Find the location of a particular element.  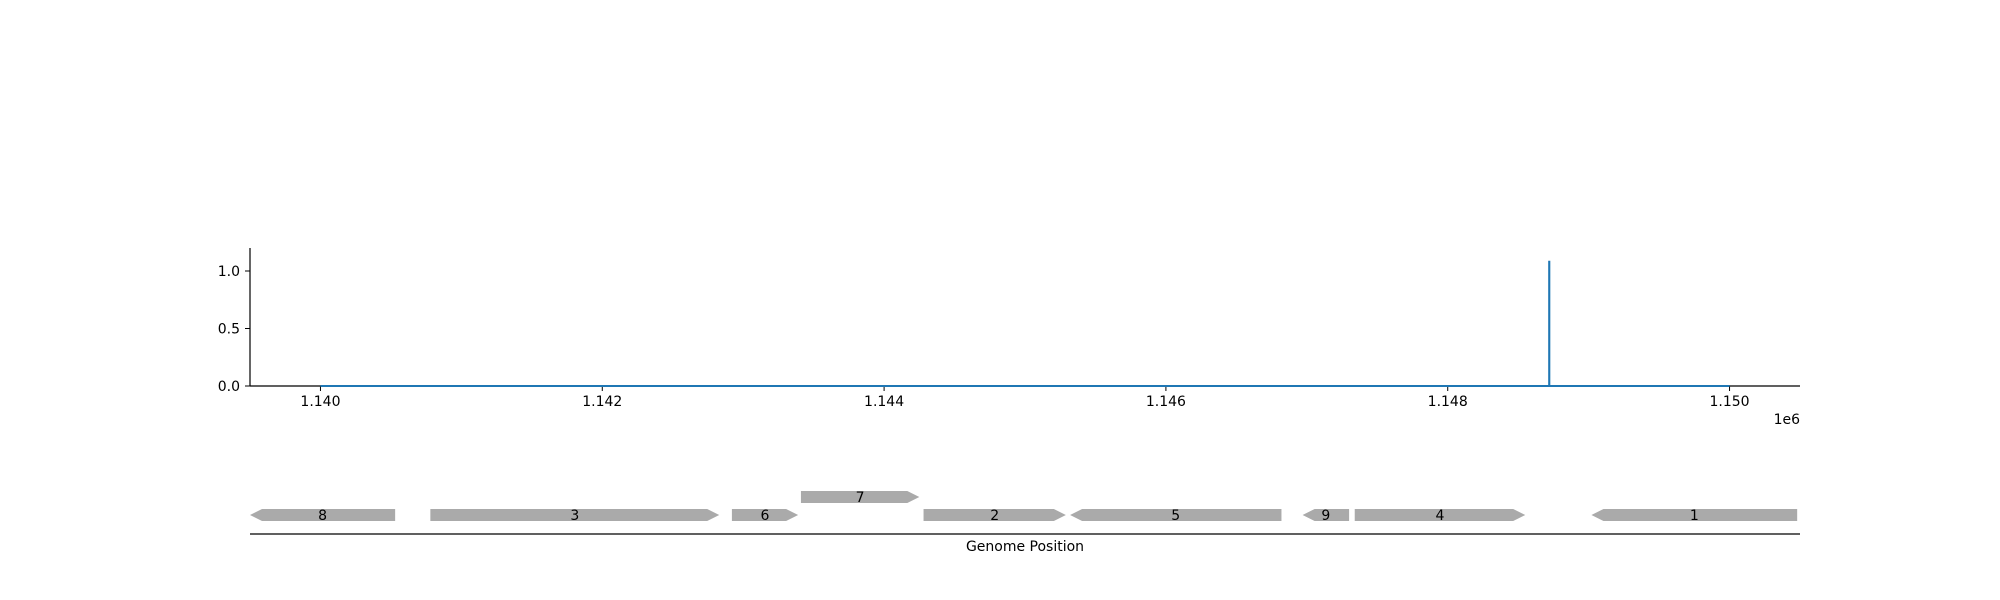

gene-label: 5 is located at coordinates (1175, 516).